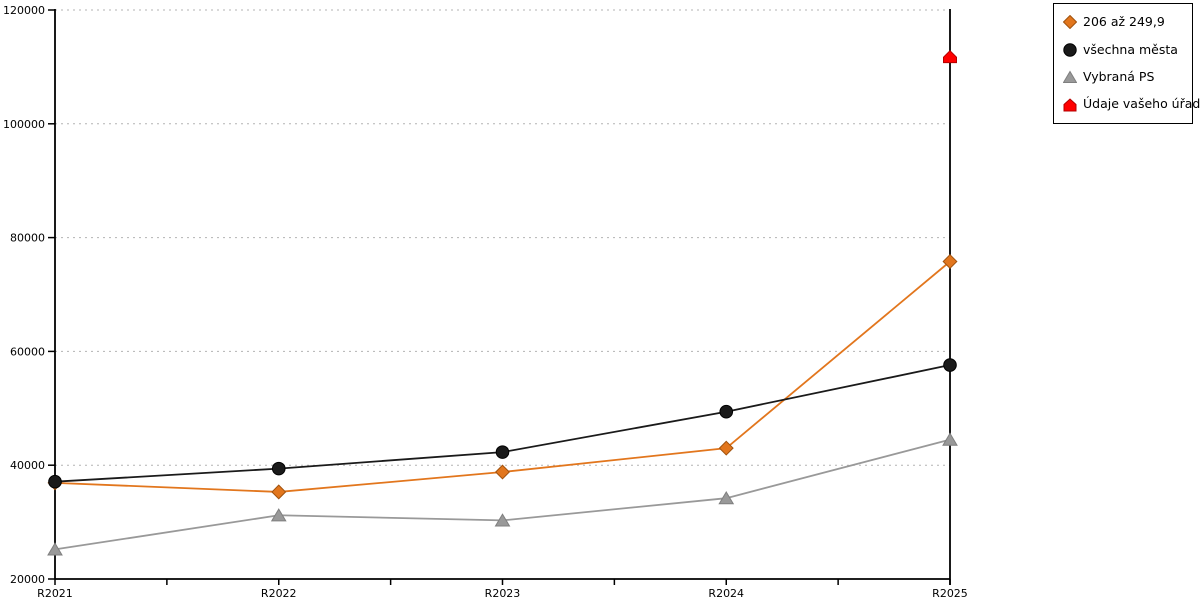  I want to click on legend-item-206-az-249: 206 až 249,9, so click(1127, 22).